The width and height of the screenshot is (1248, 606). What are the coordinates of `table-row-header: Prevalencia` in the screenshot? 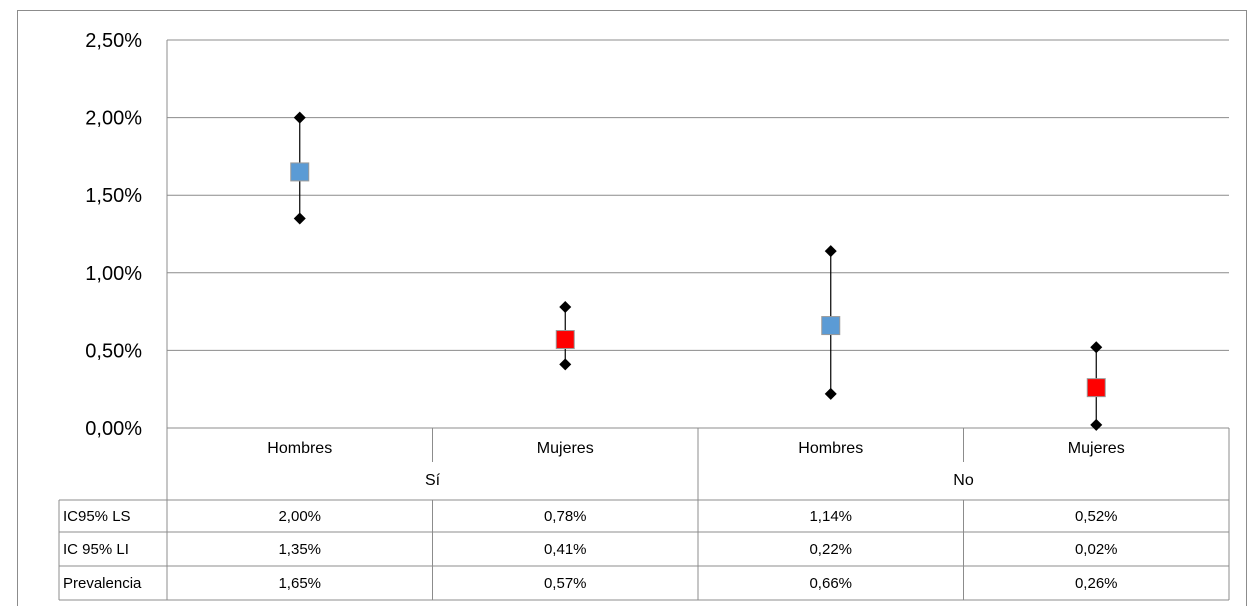 It's located at (102, 583).